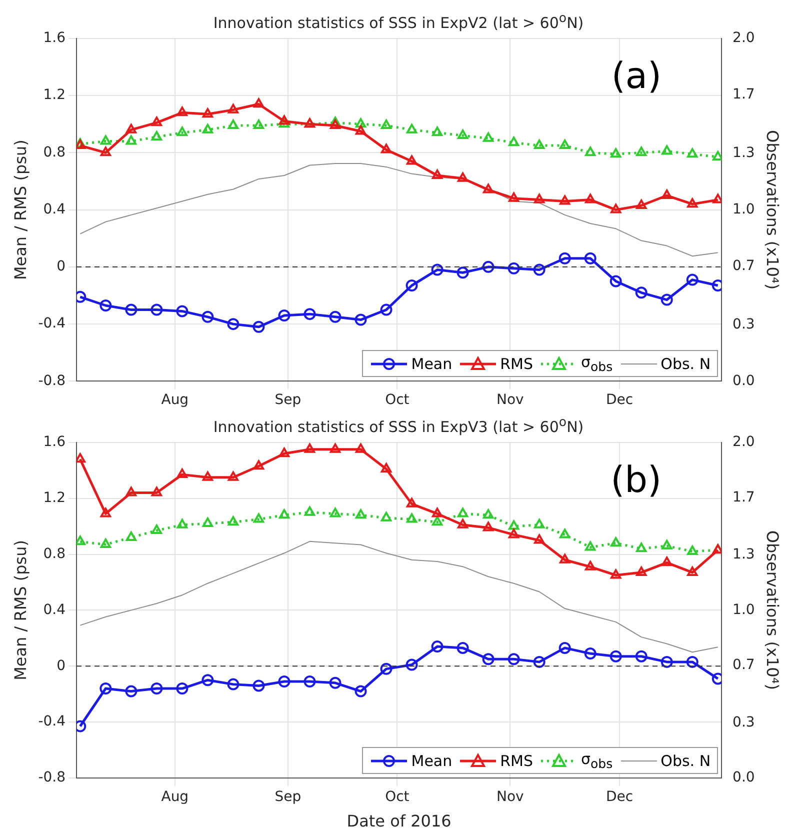  I want to click on x-axis-title: Date of 2016, so click(399, 821).